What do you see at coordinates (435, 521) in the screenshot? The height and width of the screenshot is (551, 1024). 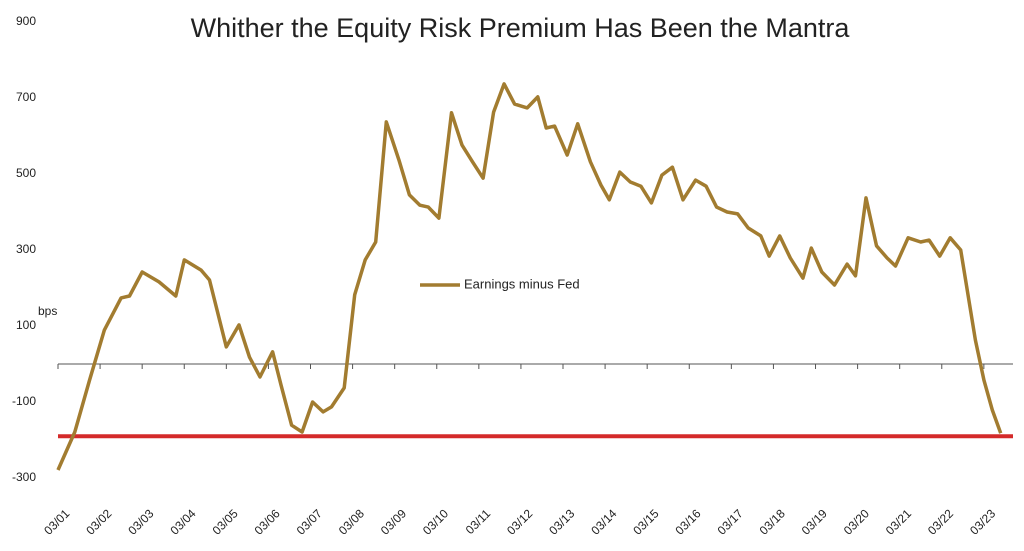 I see `x-tick-label: 03/10` at bounding box center [435, 521].